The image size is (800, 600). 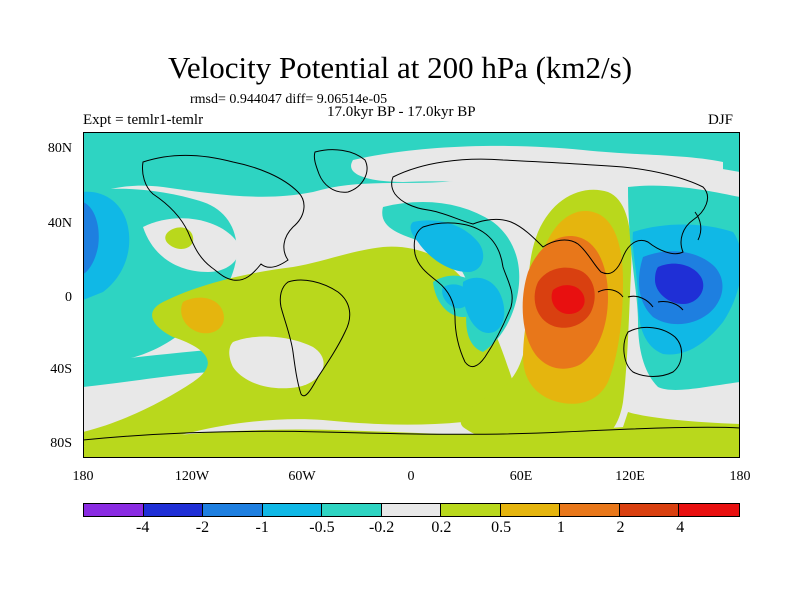 What do you see at coordinates (521, 476) in the screenshot?
I see `lon-label-60e: 60E` at bounding box center [521, 476].